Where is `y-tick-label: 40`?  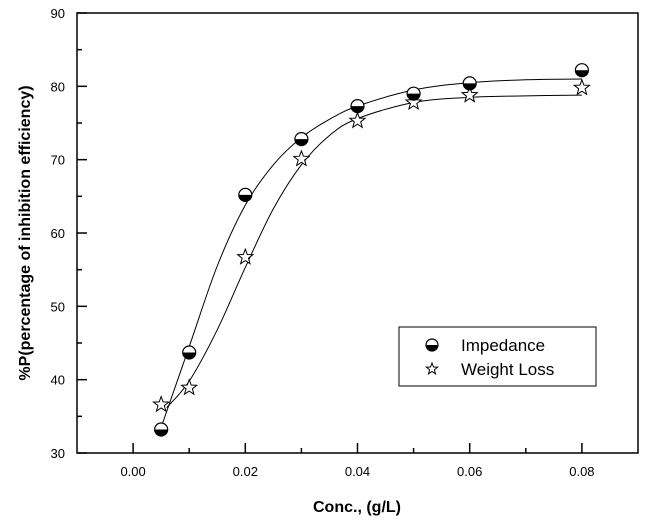 y-tick-label: 40 is located at coordinates (58, 380).